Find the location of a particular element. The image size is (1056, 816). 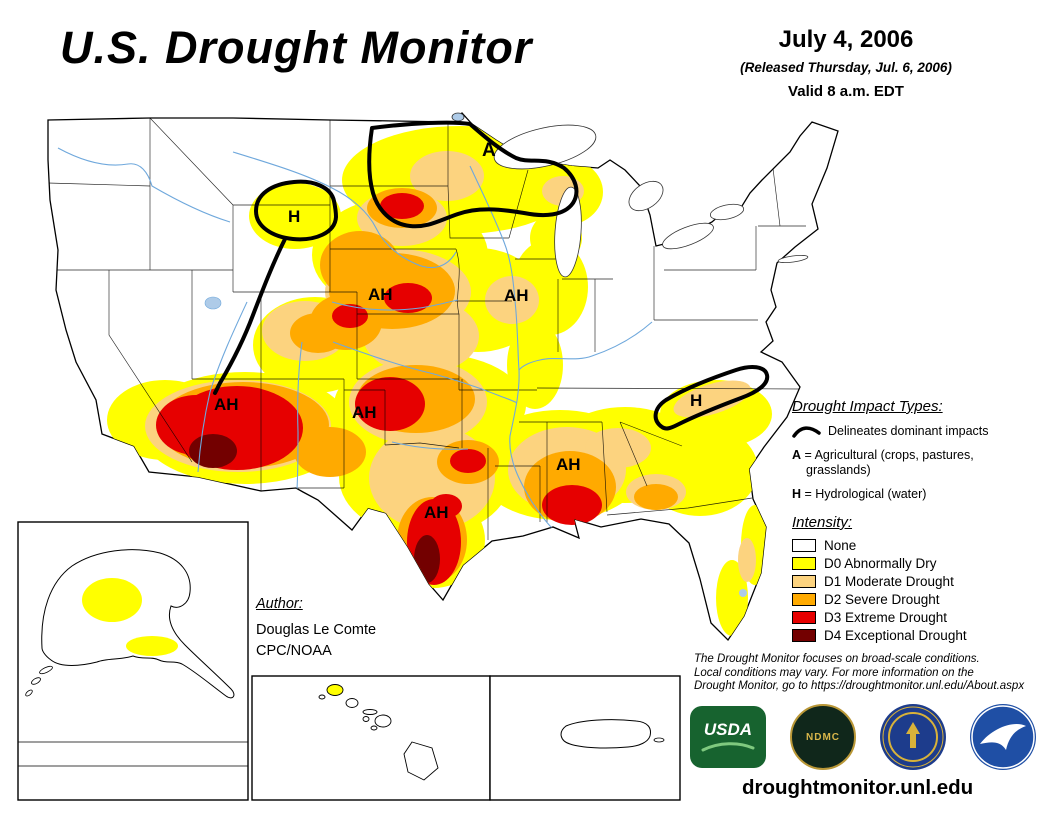

author-block: Author: Douglas Le Comte CPC/NOAA is located at coordinates (316, 627).